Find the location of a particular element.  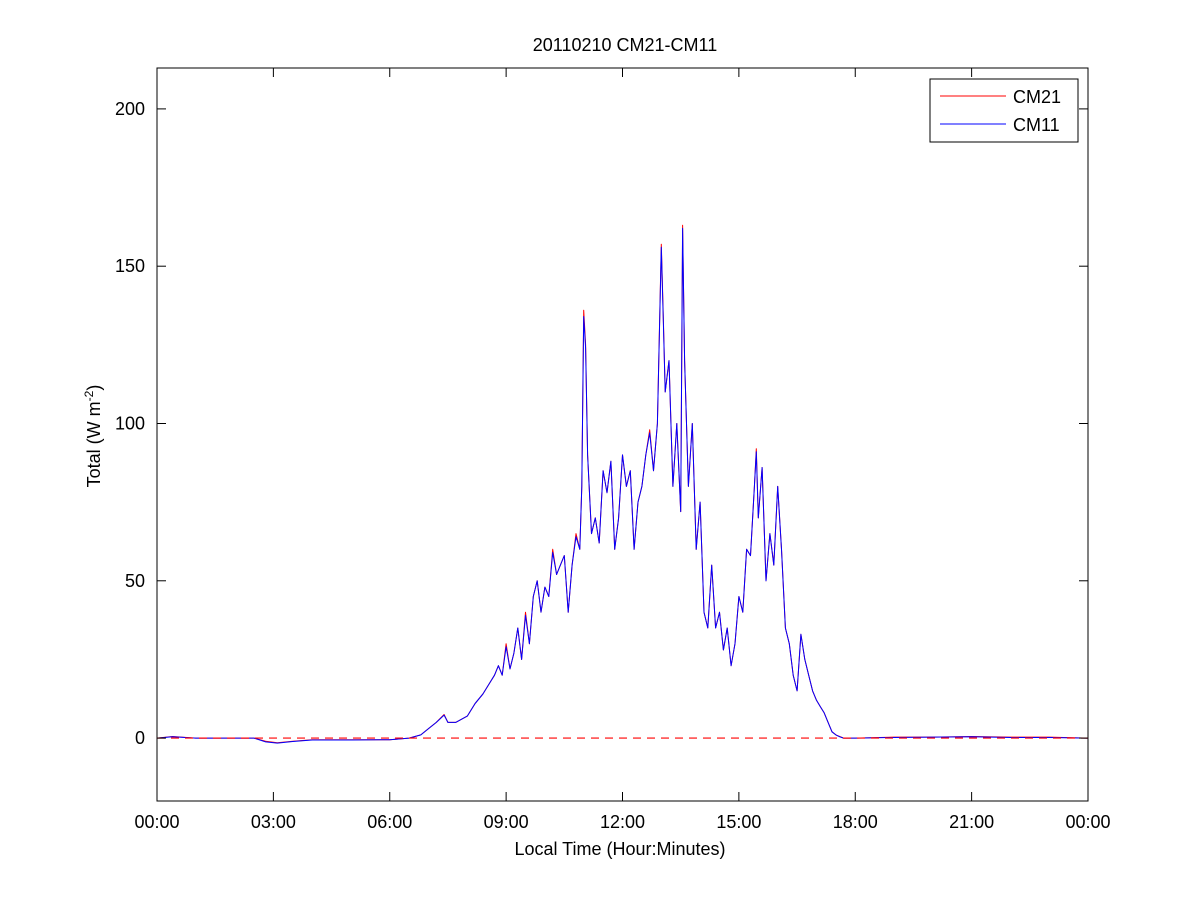

y-tick-label: 0 is located at coordinates (140, 738).